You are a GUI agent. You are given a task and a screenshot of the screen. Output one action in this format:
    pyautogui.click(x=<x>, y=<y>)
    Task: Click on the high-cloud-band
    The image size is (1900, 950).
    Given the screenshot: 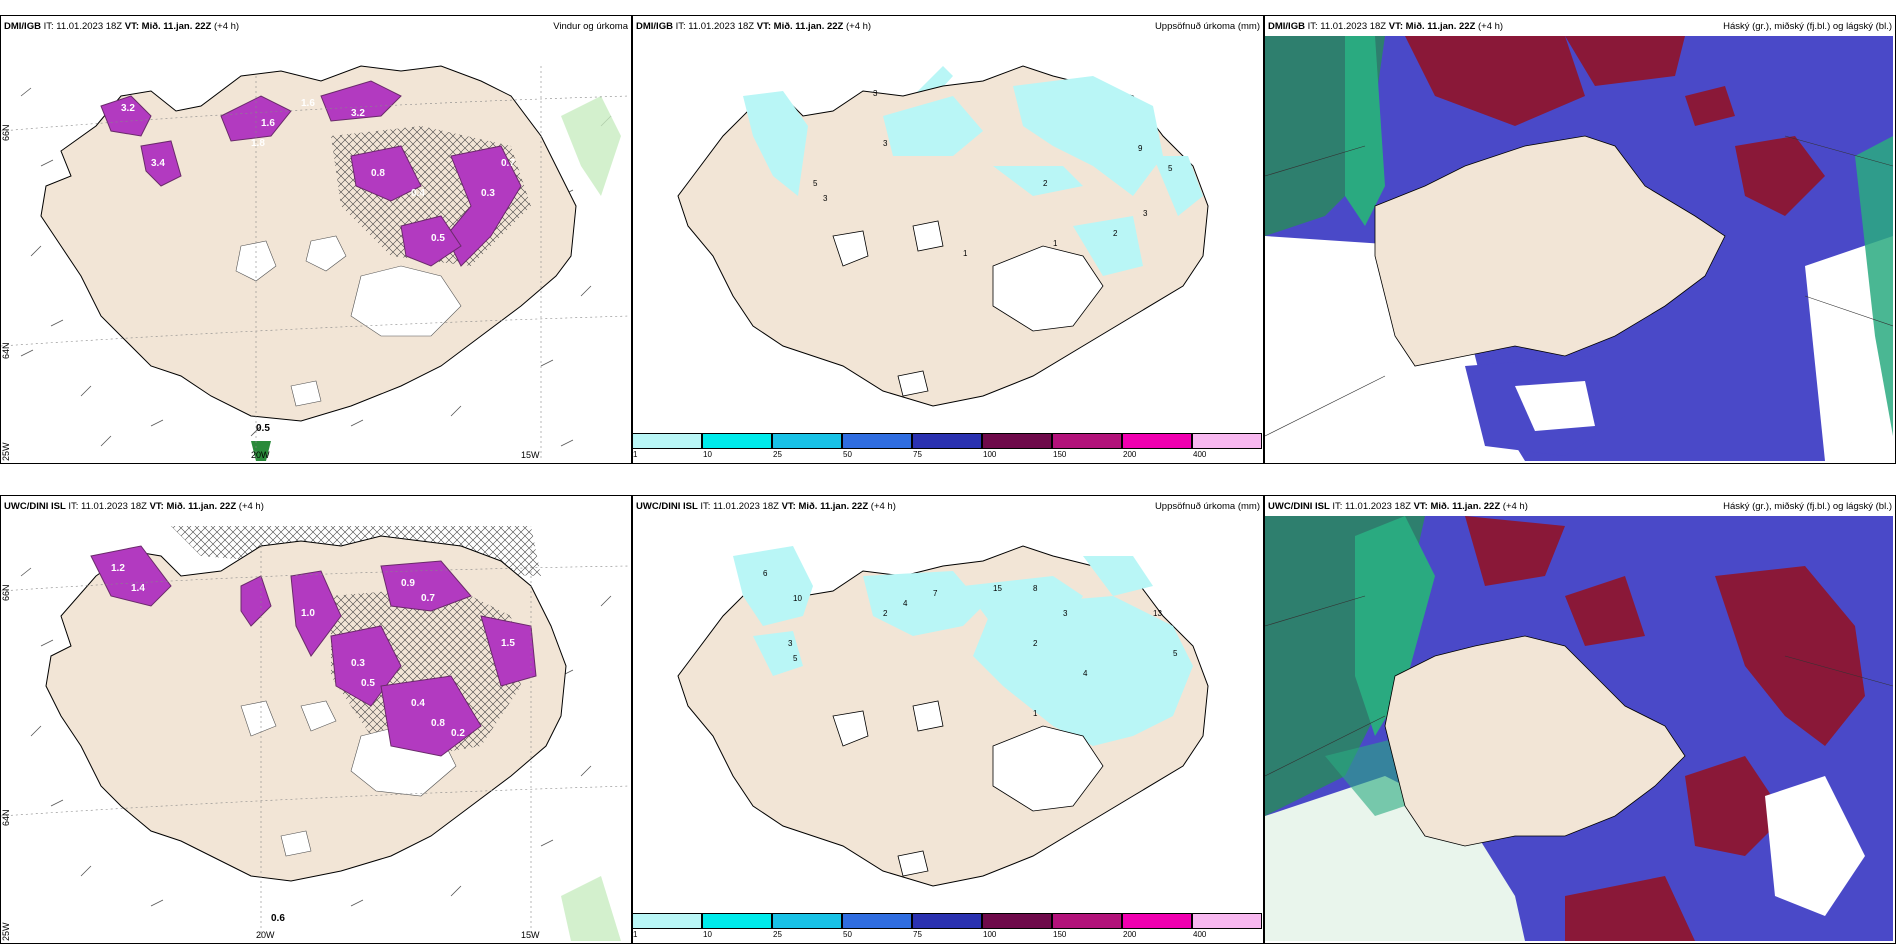 What is the action you would take?
    pyautogui.click(x=1395, y=626)
    